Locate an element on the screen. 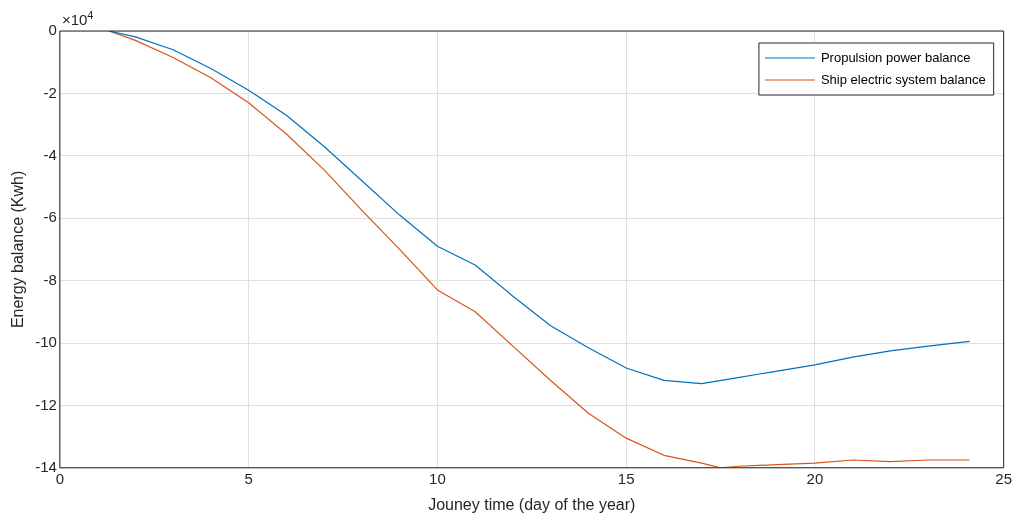 The width and height of the screenshot is (1015, 524). legend-label: Propulsion power balance is located at coordinates (895, 57).